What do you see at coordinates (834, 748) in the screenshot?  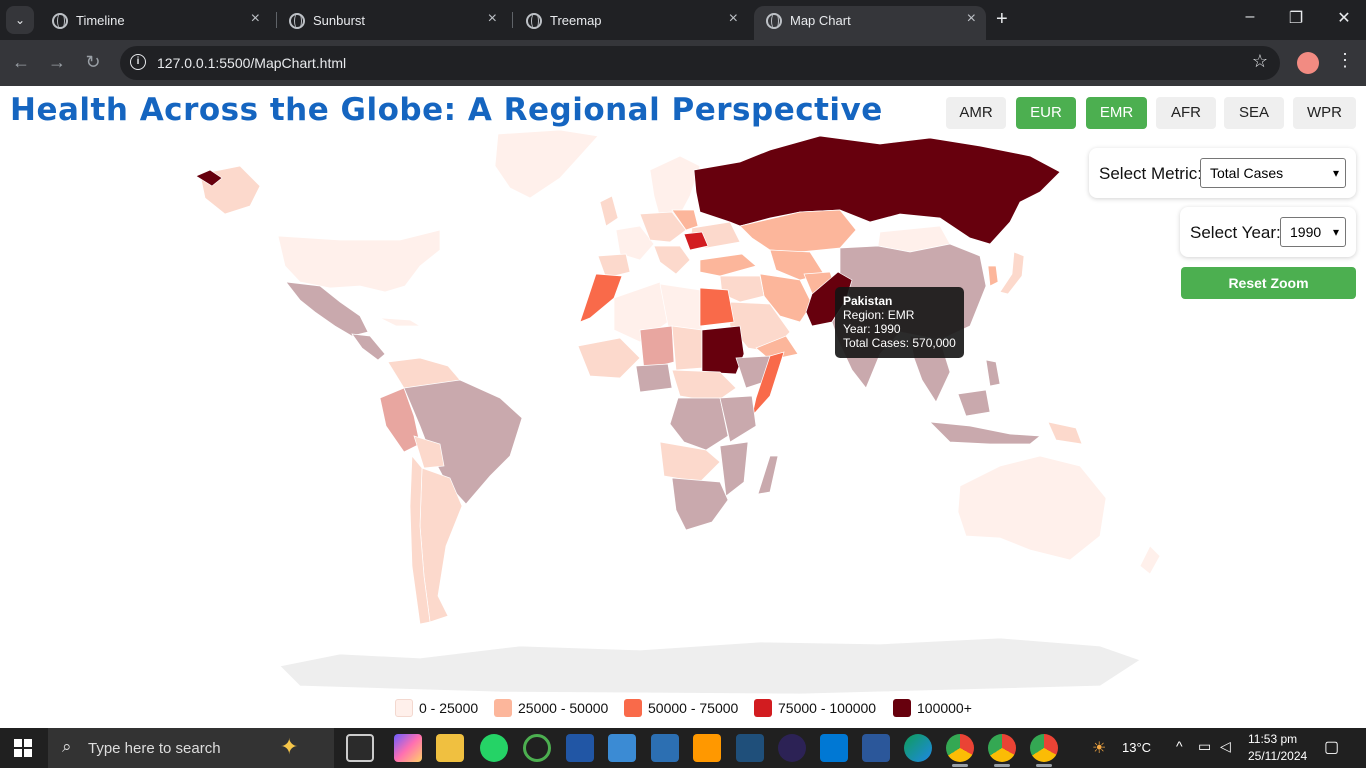 I see `vscode-icon` at bounding box center [834, 748].